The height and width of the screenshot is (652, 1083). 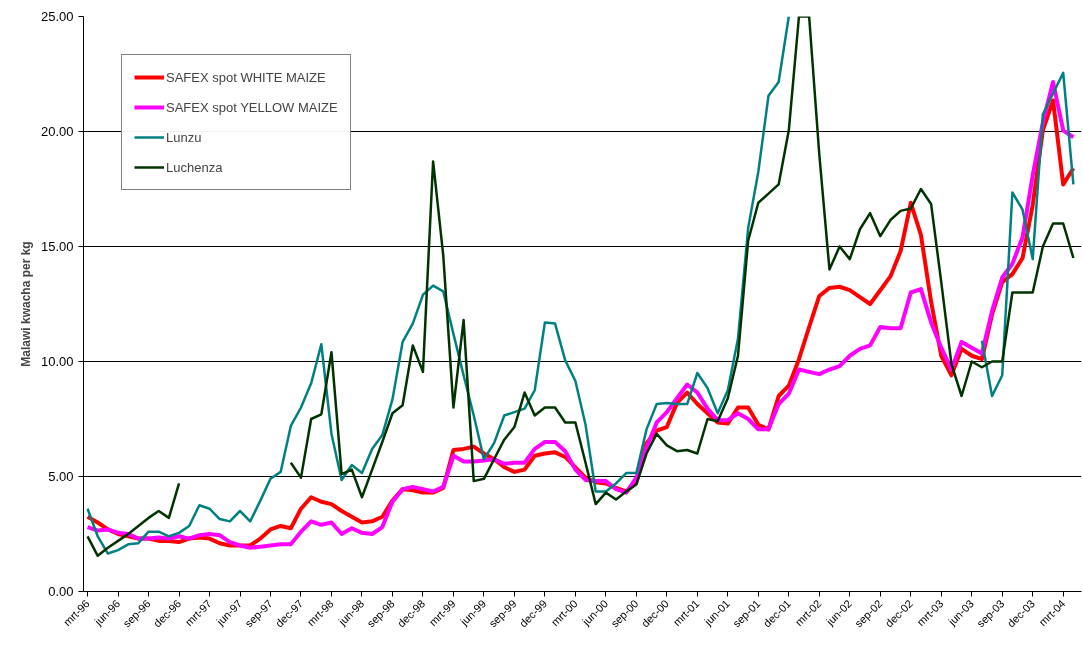 What do you see at coordinates (57, 361) in the screenshot?
I see `y-tick-label: 10.00` at bounding box center [57, 361].